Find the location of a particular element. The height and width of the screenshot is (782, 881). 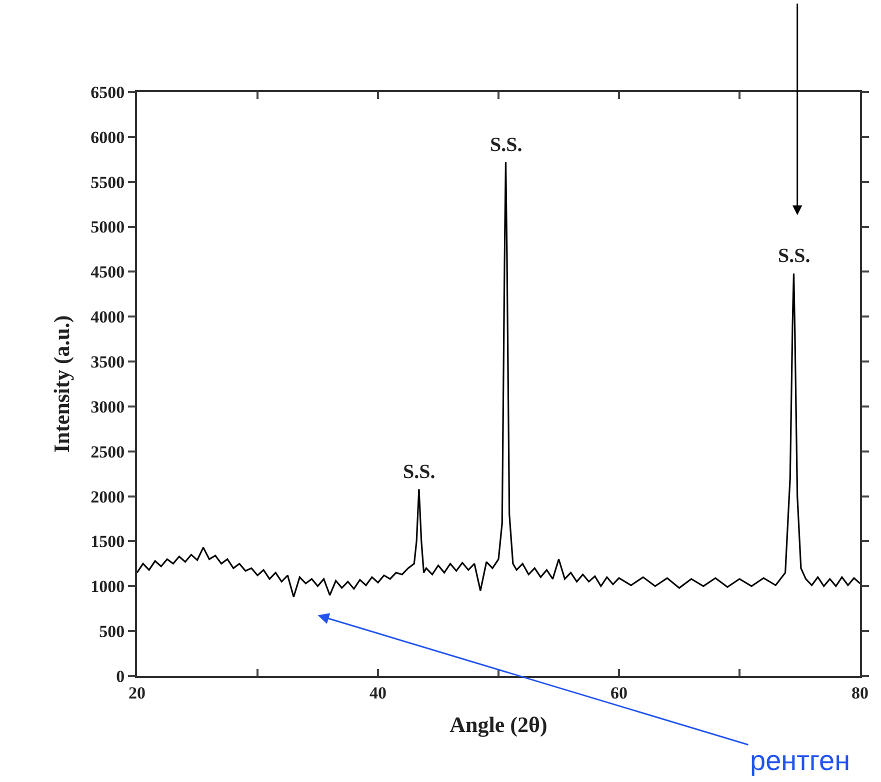

y-tick-label: 3500 is located at coordinates (107, 362).